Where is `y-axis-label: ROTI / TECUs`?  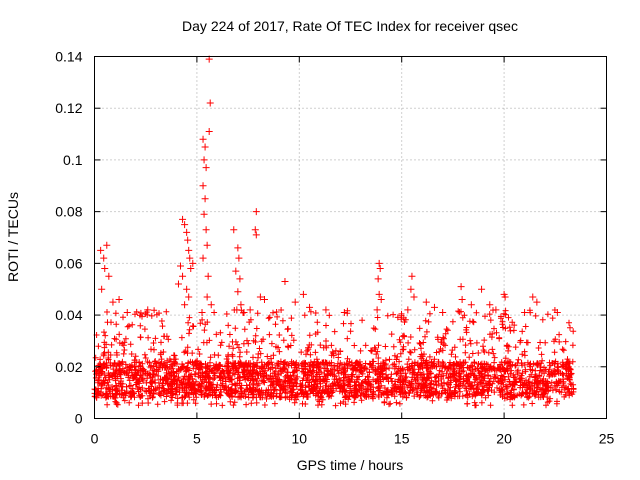 y-axis-label: ROTI / TECUs is located at coordinates (13, 237).